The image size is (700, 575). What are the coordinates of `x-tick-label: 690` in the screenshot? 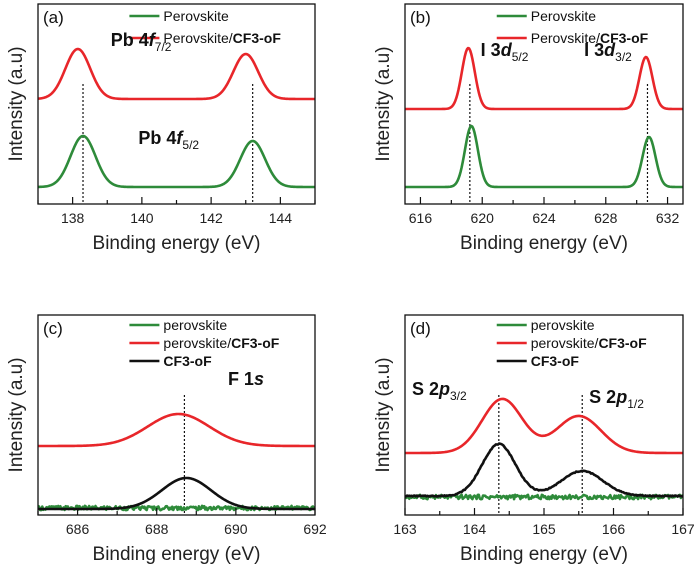 It's located at (236, 529).